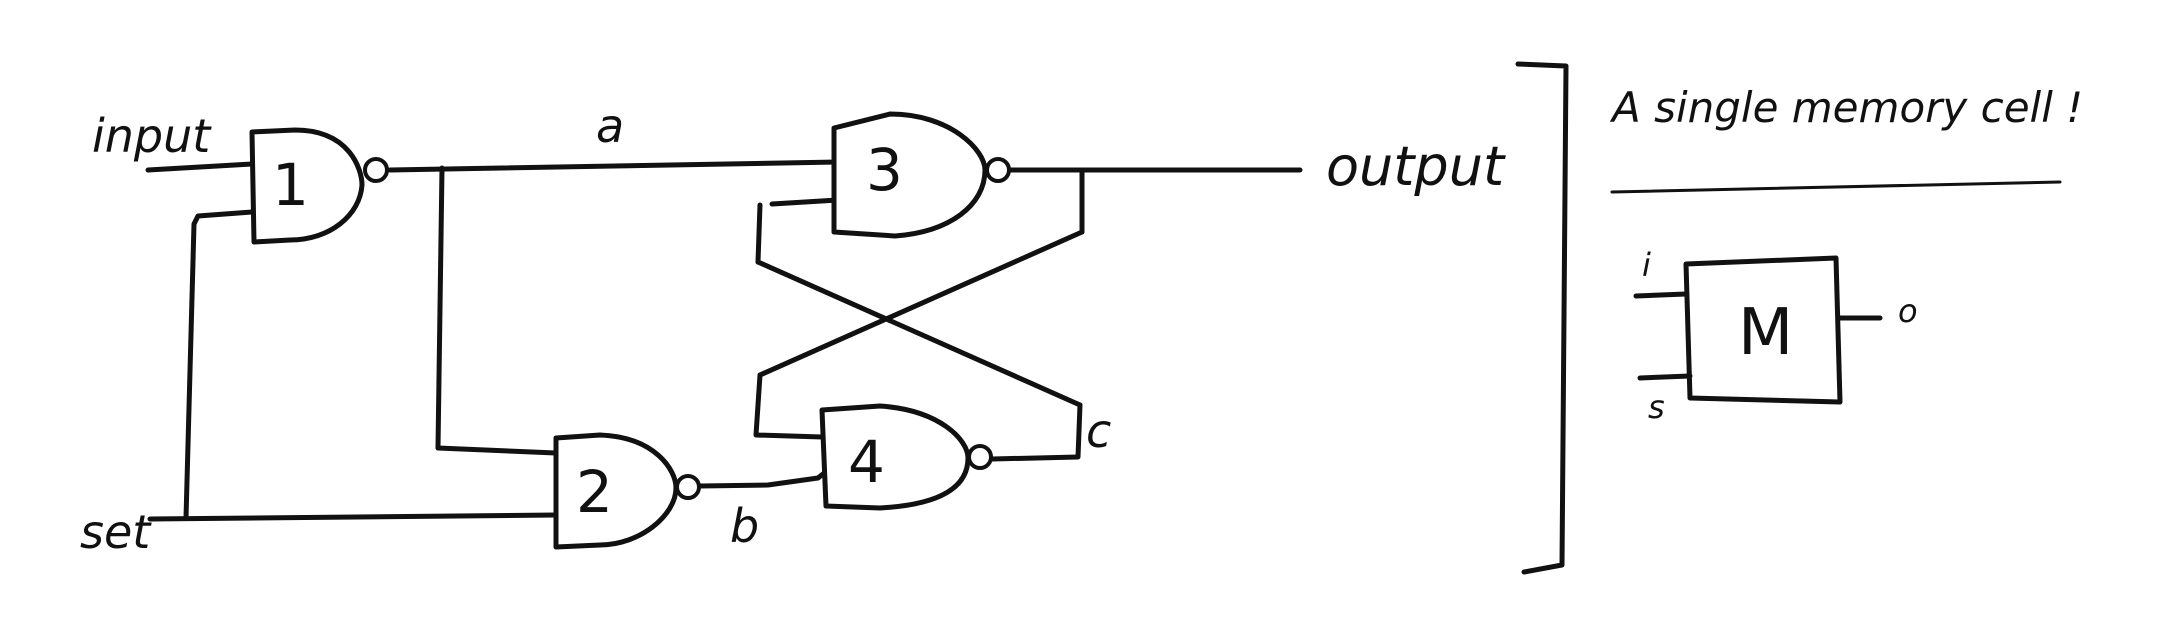  Describe the element at coordinates (1098, 431) in the screenshot. I see `label-c: c` at that location.